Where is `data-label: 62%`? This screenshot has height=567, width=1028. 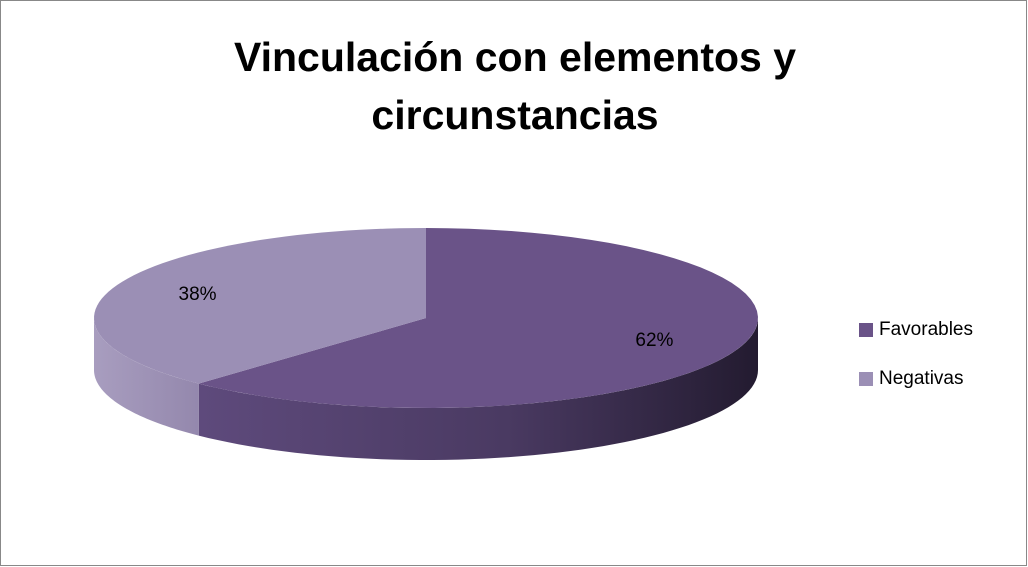
data-label: 62% is located at coordinates (654, 340).